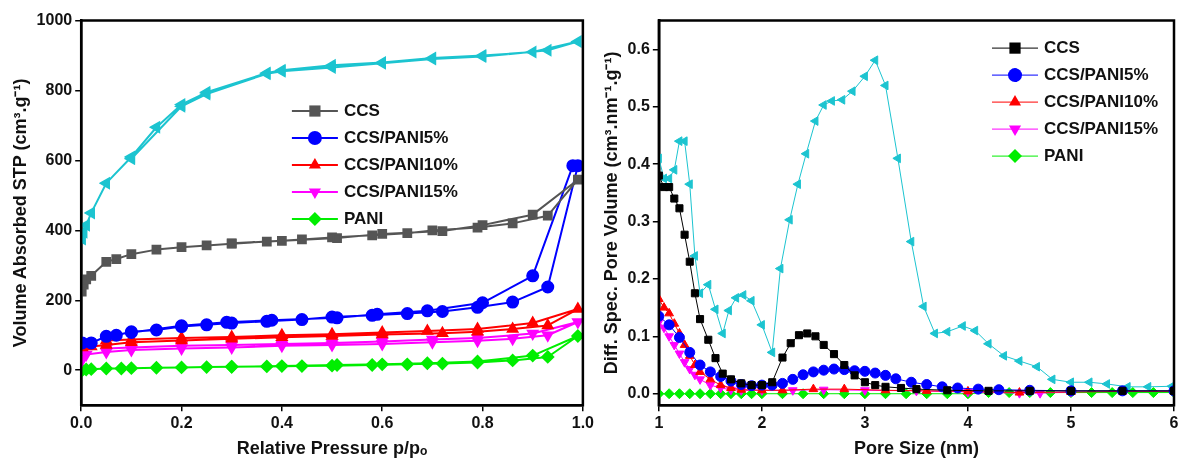  I want to click on x-tick-label: 6, so click(1174, 423).